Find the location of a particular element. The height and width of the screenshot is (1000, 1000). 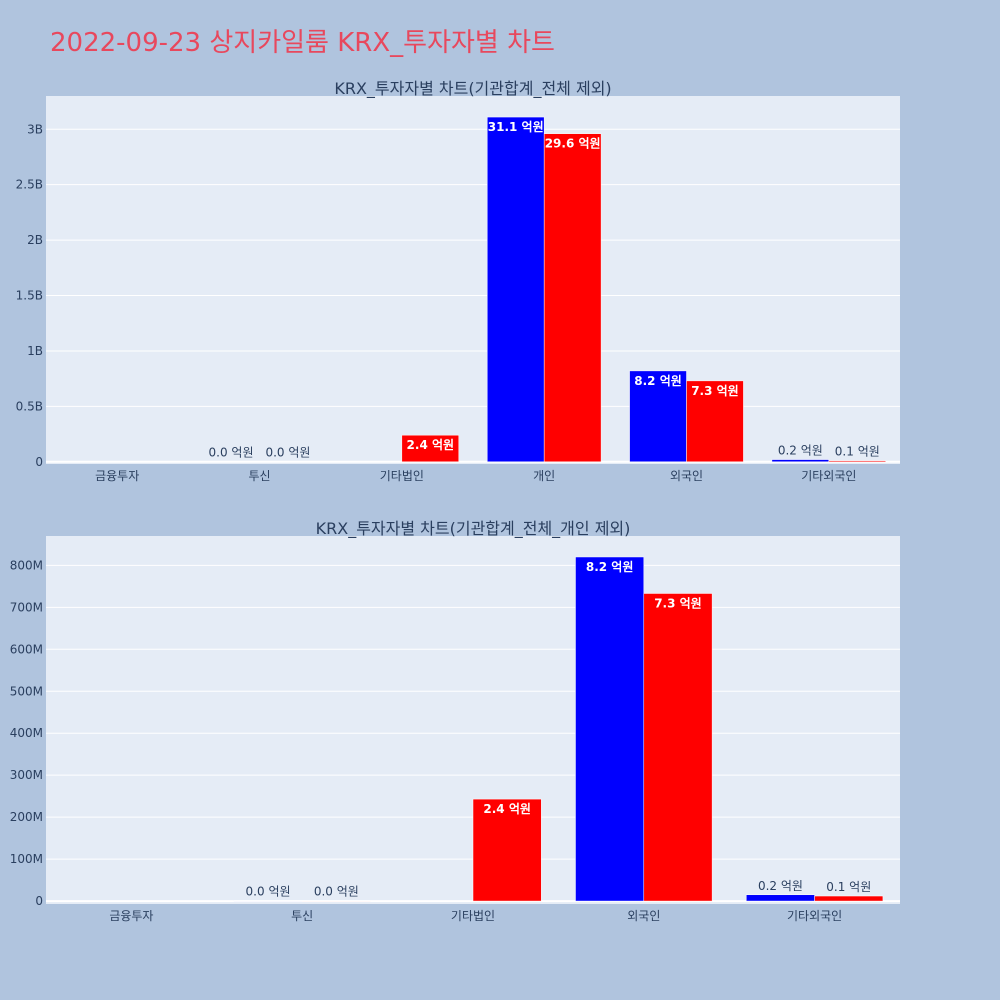

y-tick-label: 700M is located at coordinates (26, 607).